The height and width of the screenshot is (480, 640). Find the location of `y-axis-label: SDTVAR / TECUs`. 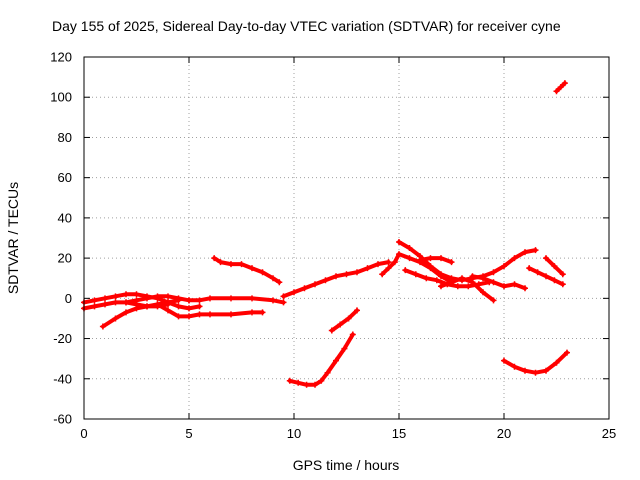

y-axis-label: SDTVAR / TECUs is located at coordinates (13, 238).